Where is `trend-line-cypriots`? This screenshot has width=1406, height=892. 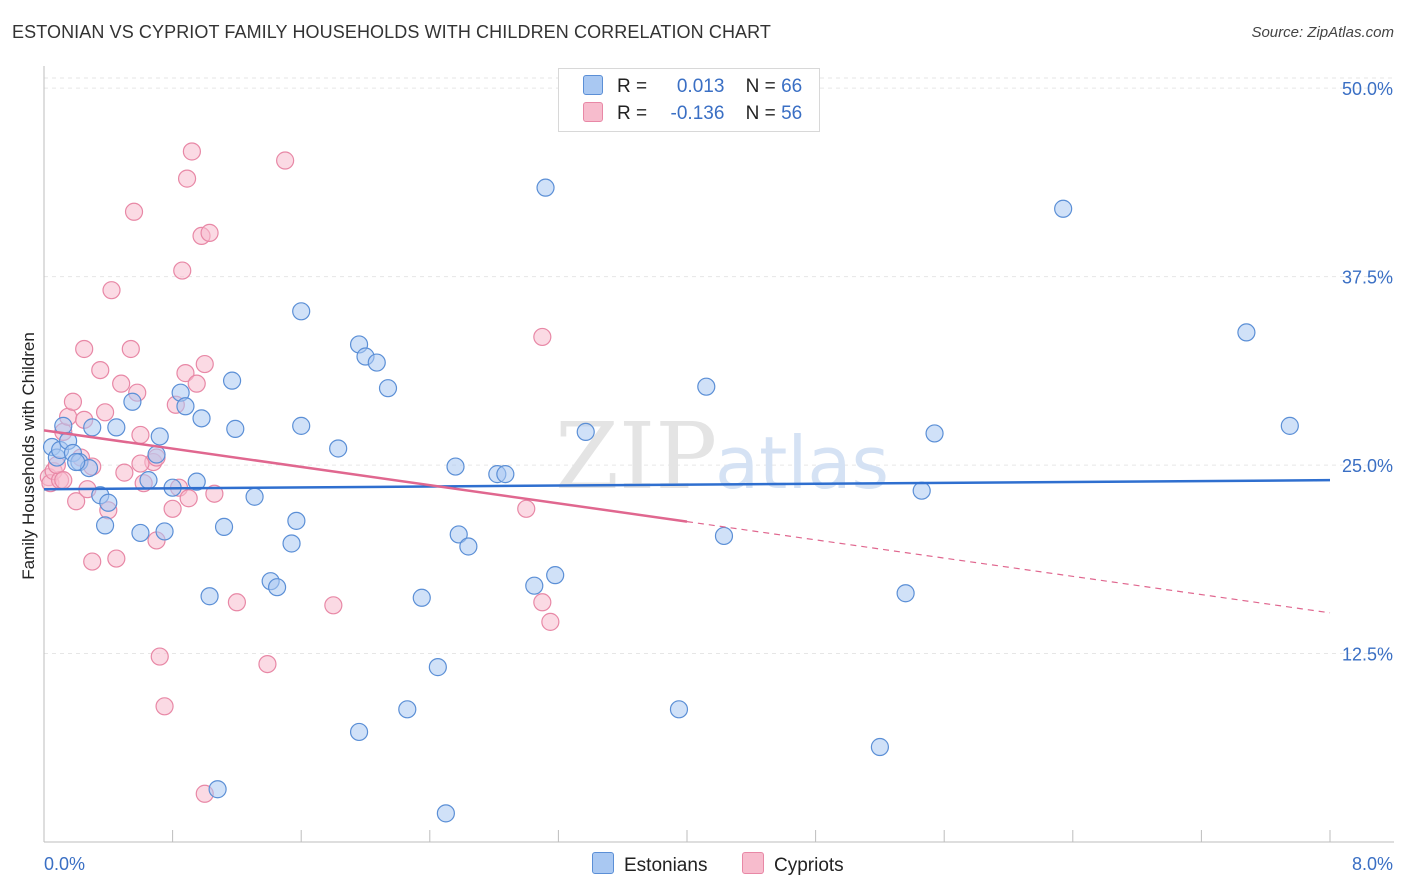
trend-line-cypriots is located at coordinates (365, 476).